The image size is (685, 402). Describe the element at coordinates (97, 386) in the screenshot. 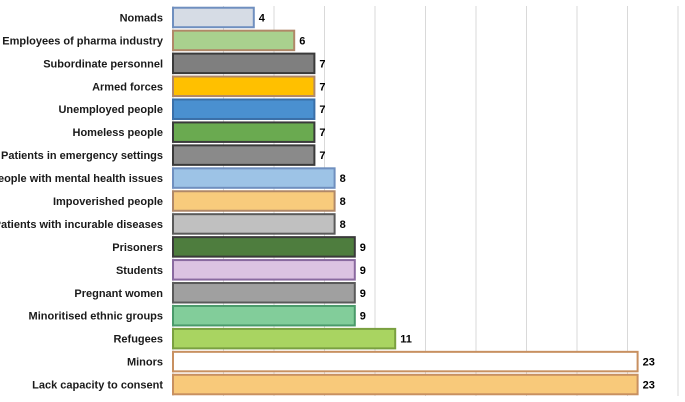

I see `category-label: Lack capacity to consent` at that location.